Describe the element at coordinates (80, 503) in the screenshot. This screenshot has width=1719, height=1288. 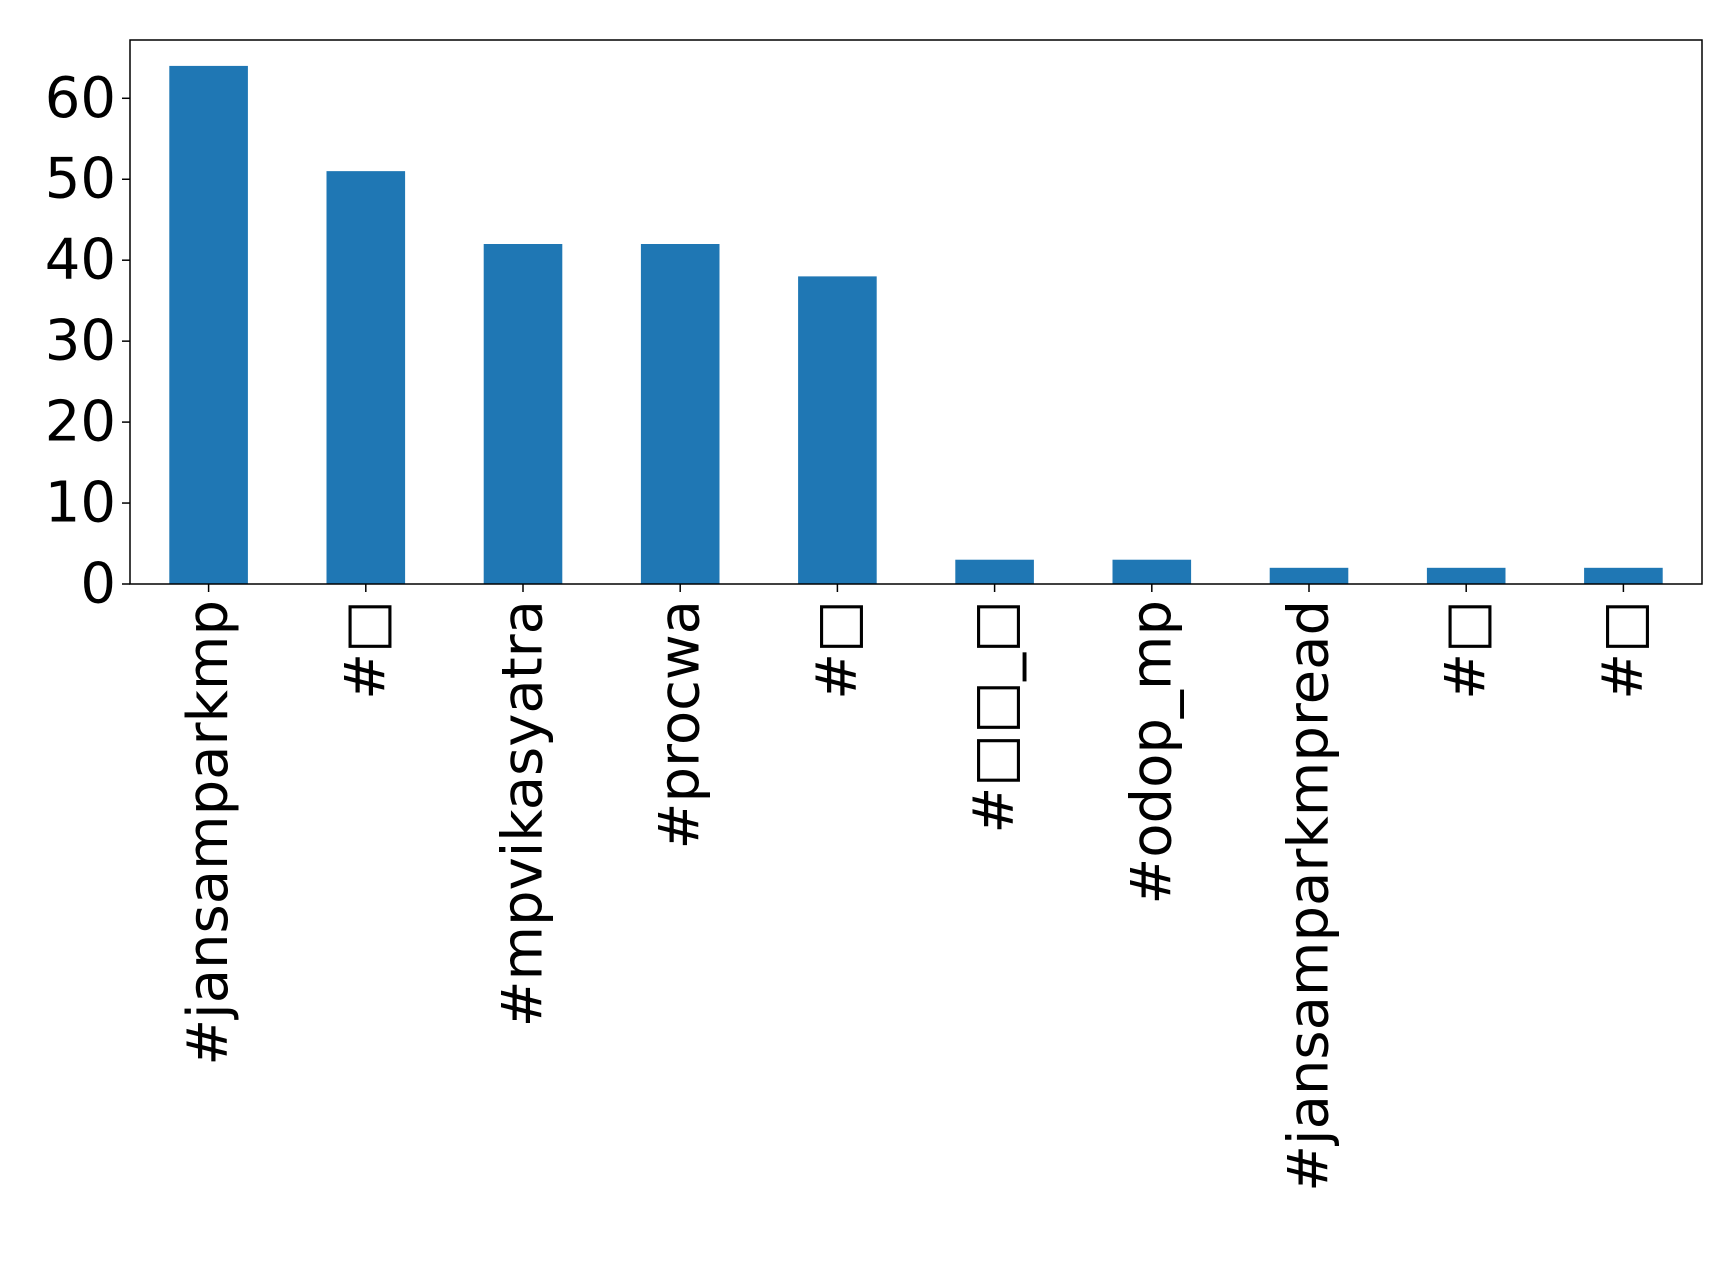
I see `y-tick-label-1: 10` at that location.